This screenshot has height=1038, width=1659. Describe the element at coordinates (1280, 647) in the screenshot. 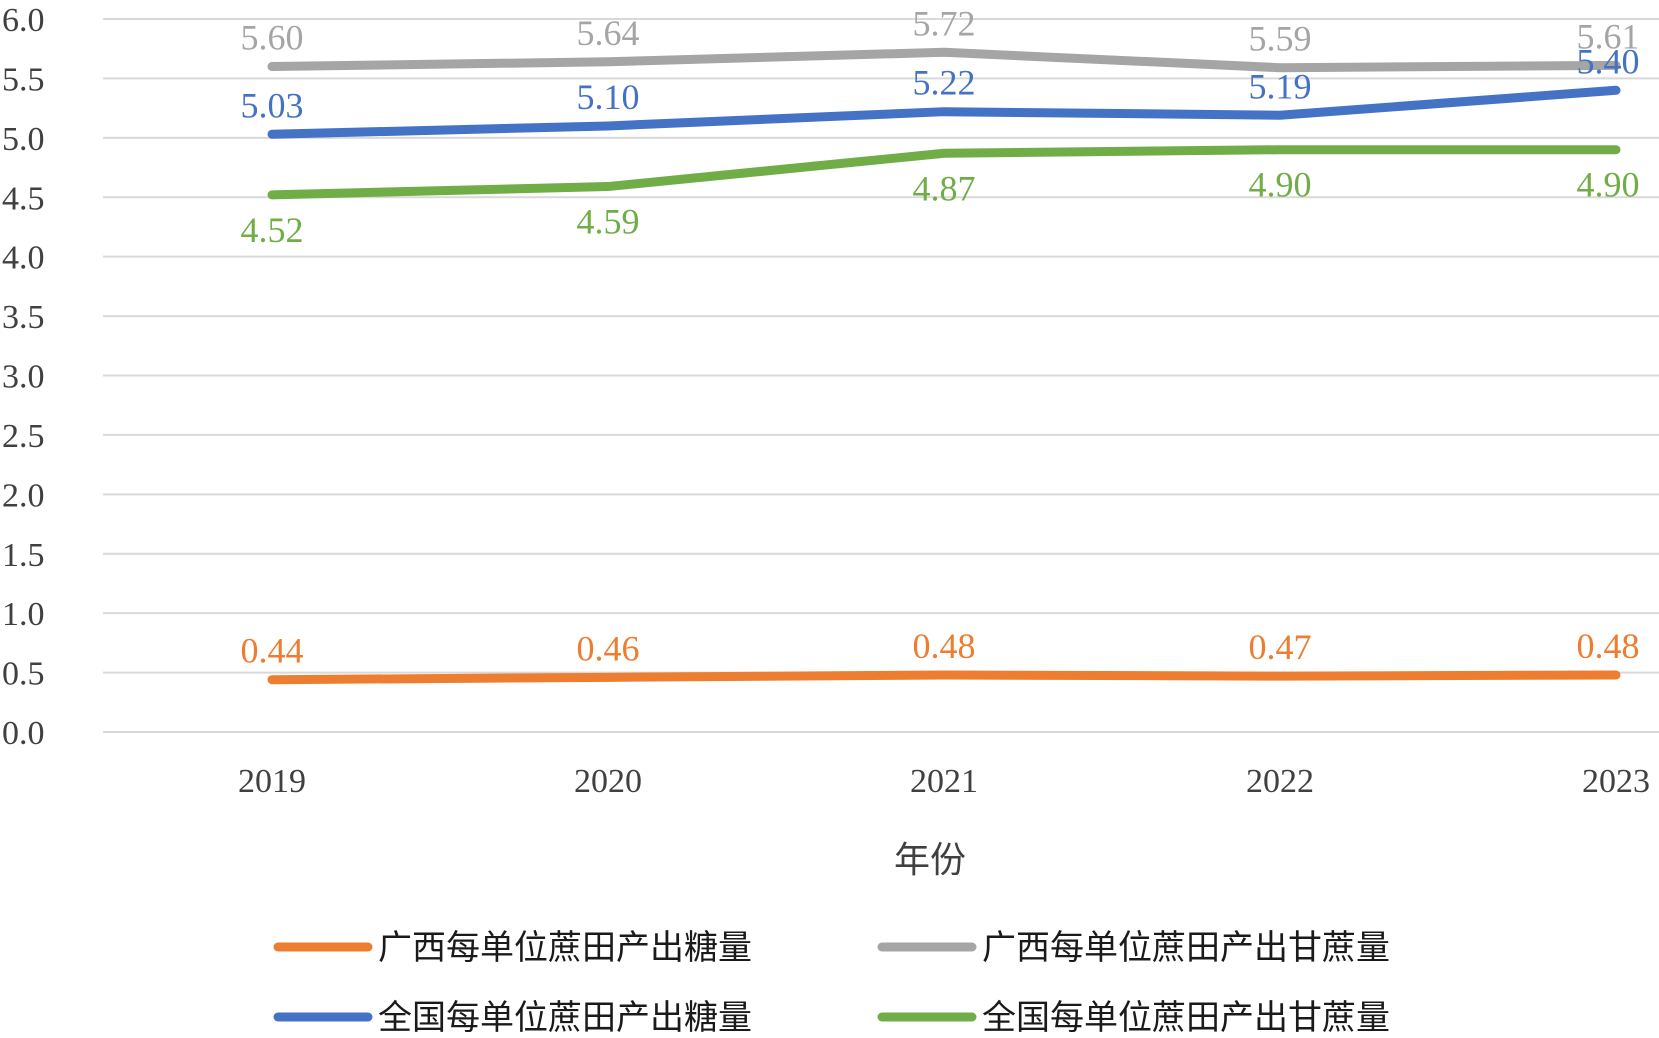

I see `data-label: 0.47` at that location.